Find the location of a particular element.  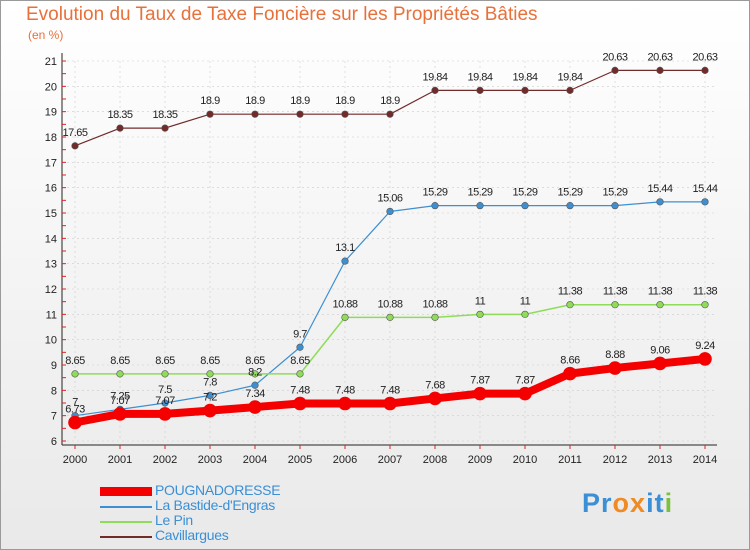

y-tick-label: 7 is located at coordinates (54, 417).